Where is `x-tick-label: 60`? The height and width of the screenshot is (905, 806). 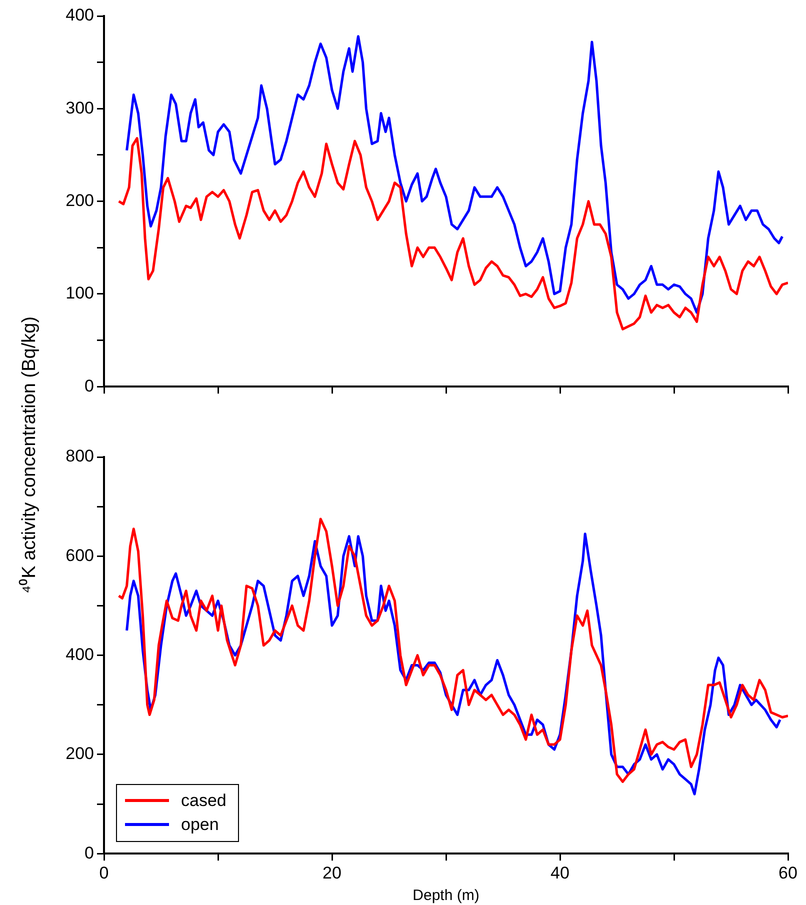
x-tick-label: 60 is located at coordinates (788, 872).